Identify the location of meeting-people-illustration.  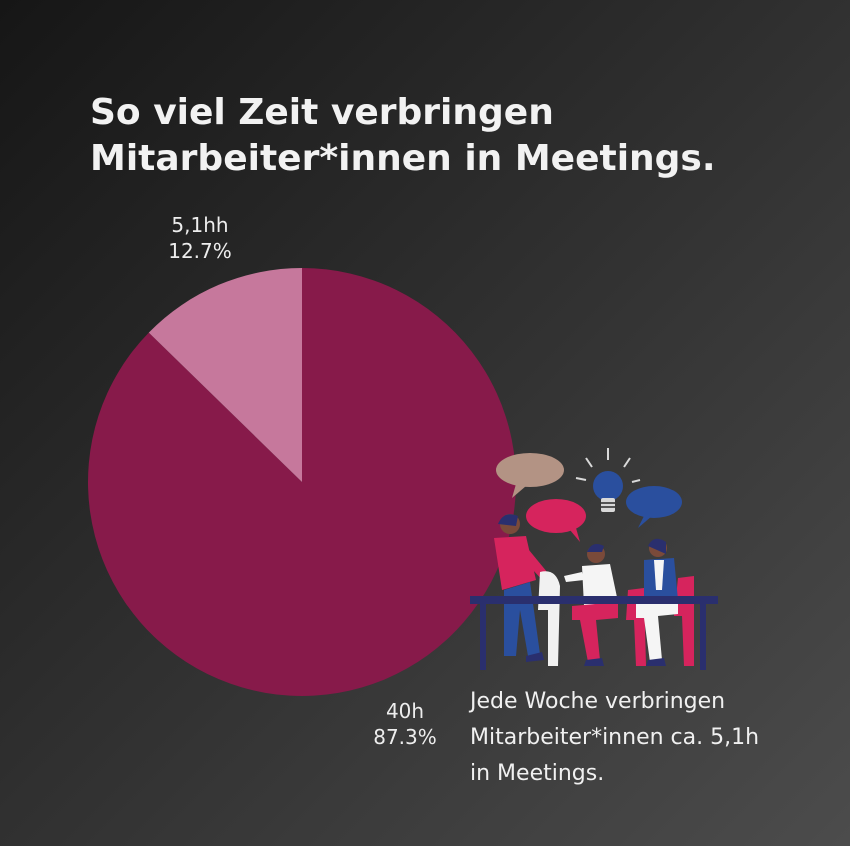
(594, 559).